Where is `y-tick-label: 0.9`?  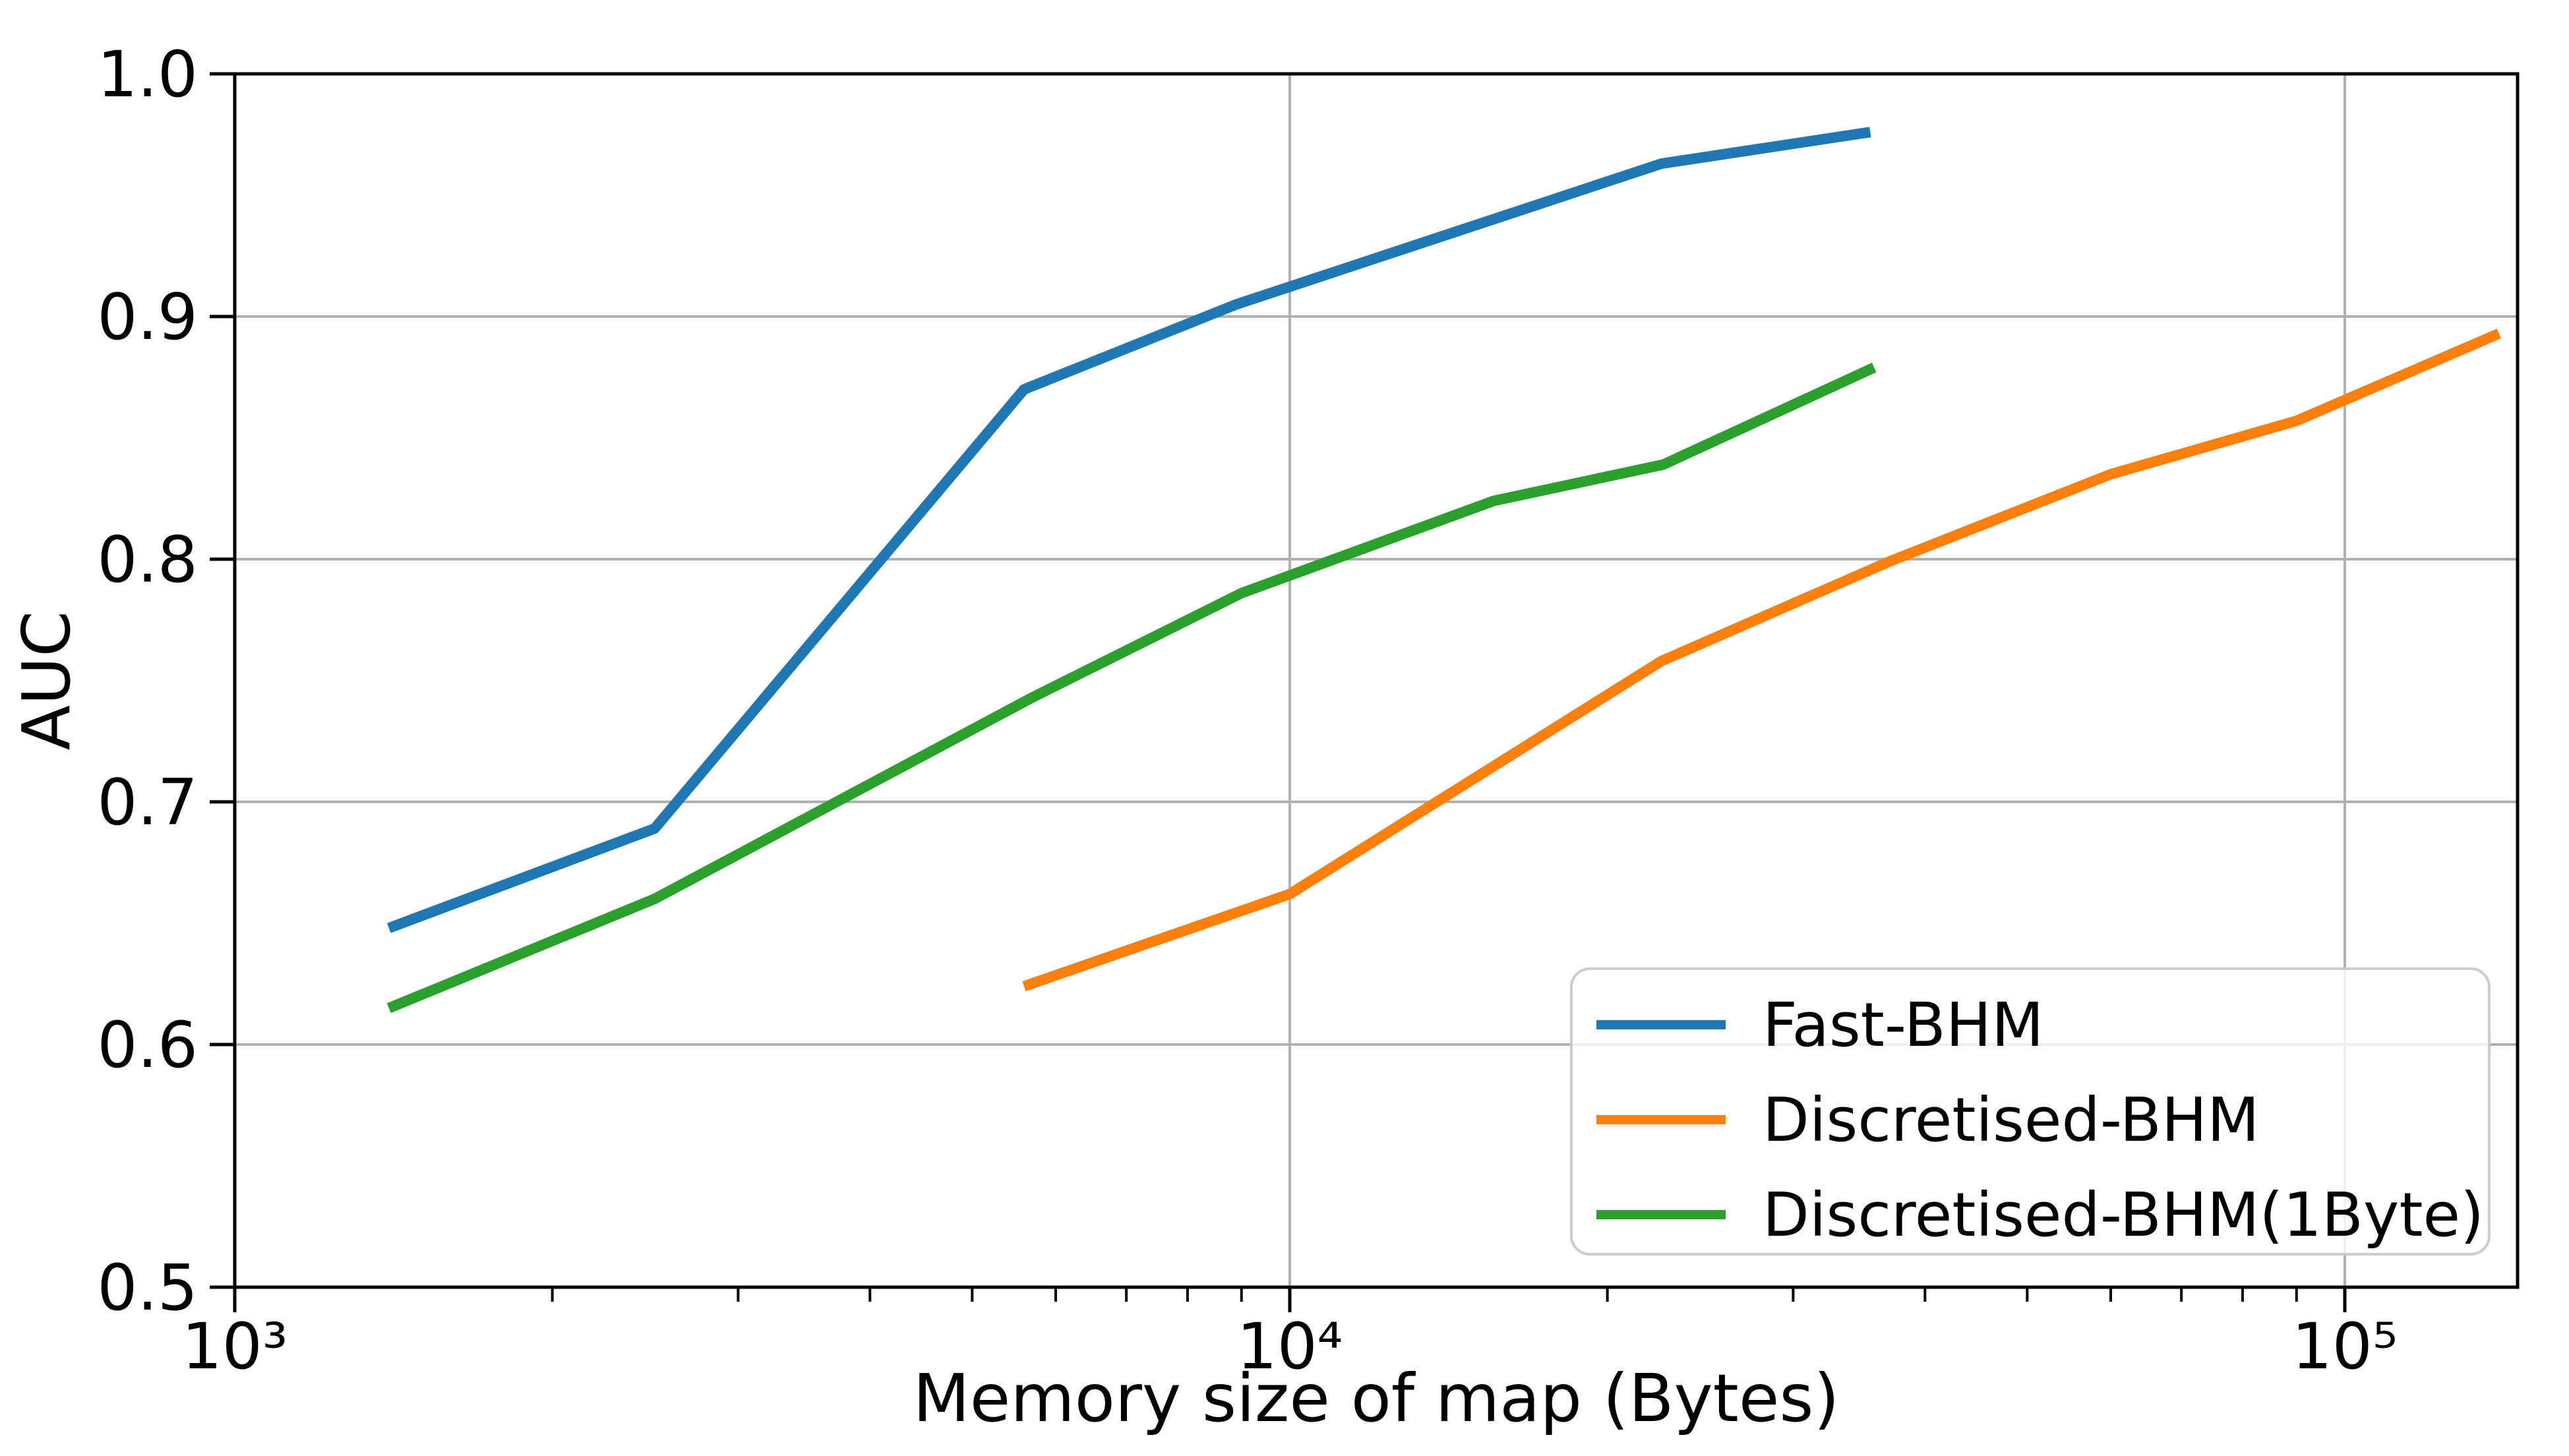 y-tick-label: 0.9 is located at coordinates (147, 317).